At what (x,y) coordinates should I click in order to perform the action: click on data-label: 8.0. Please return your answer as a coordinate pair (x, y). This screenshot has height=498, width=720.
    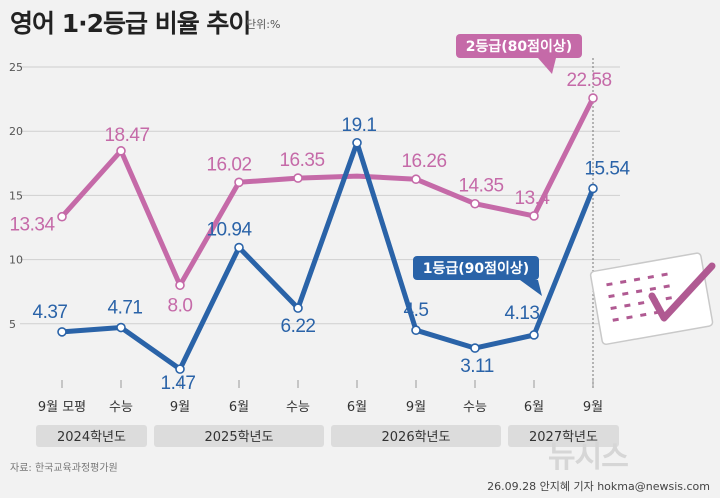
    Looking at the image, I should click on (180, 305).